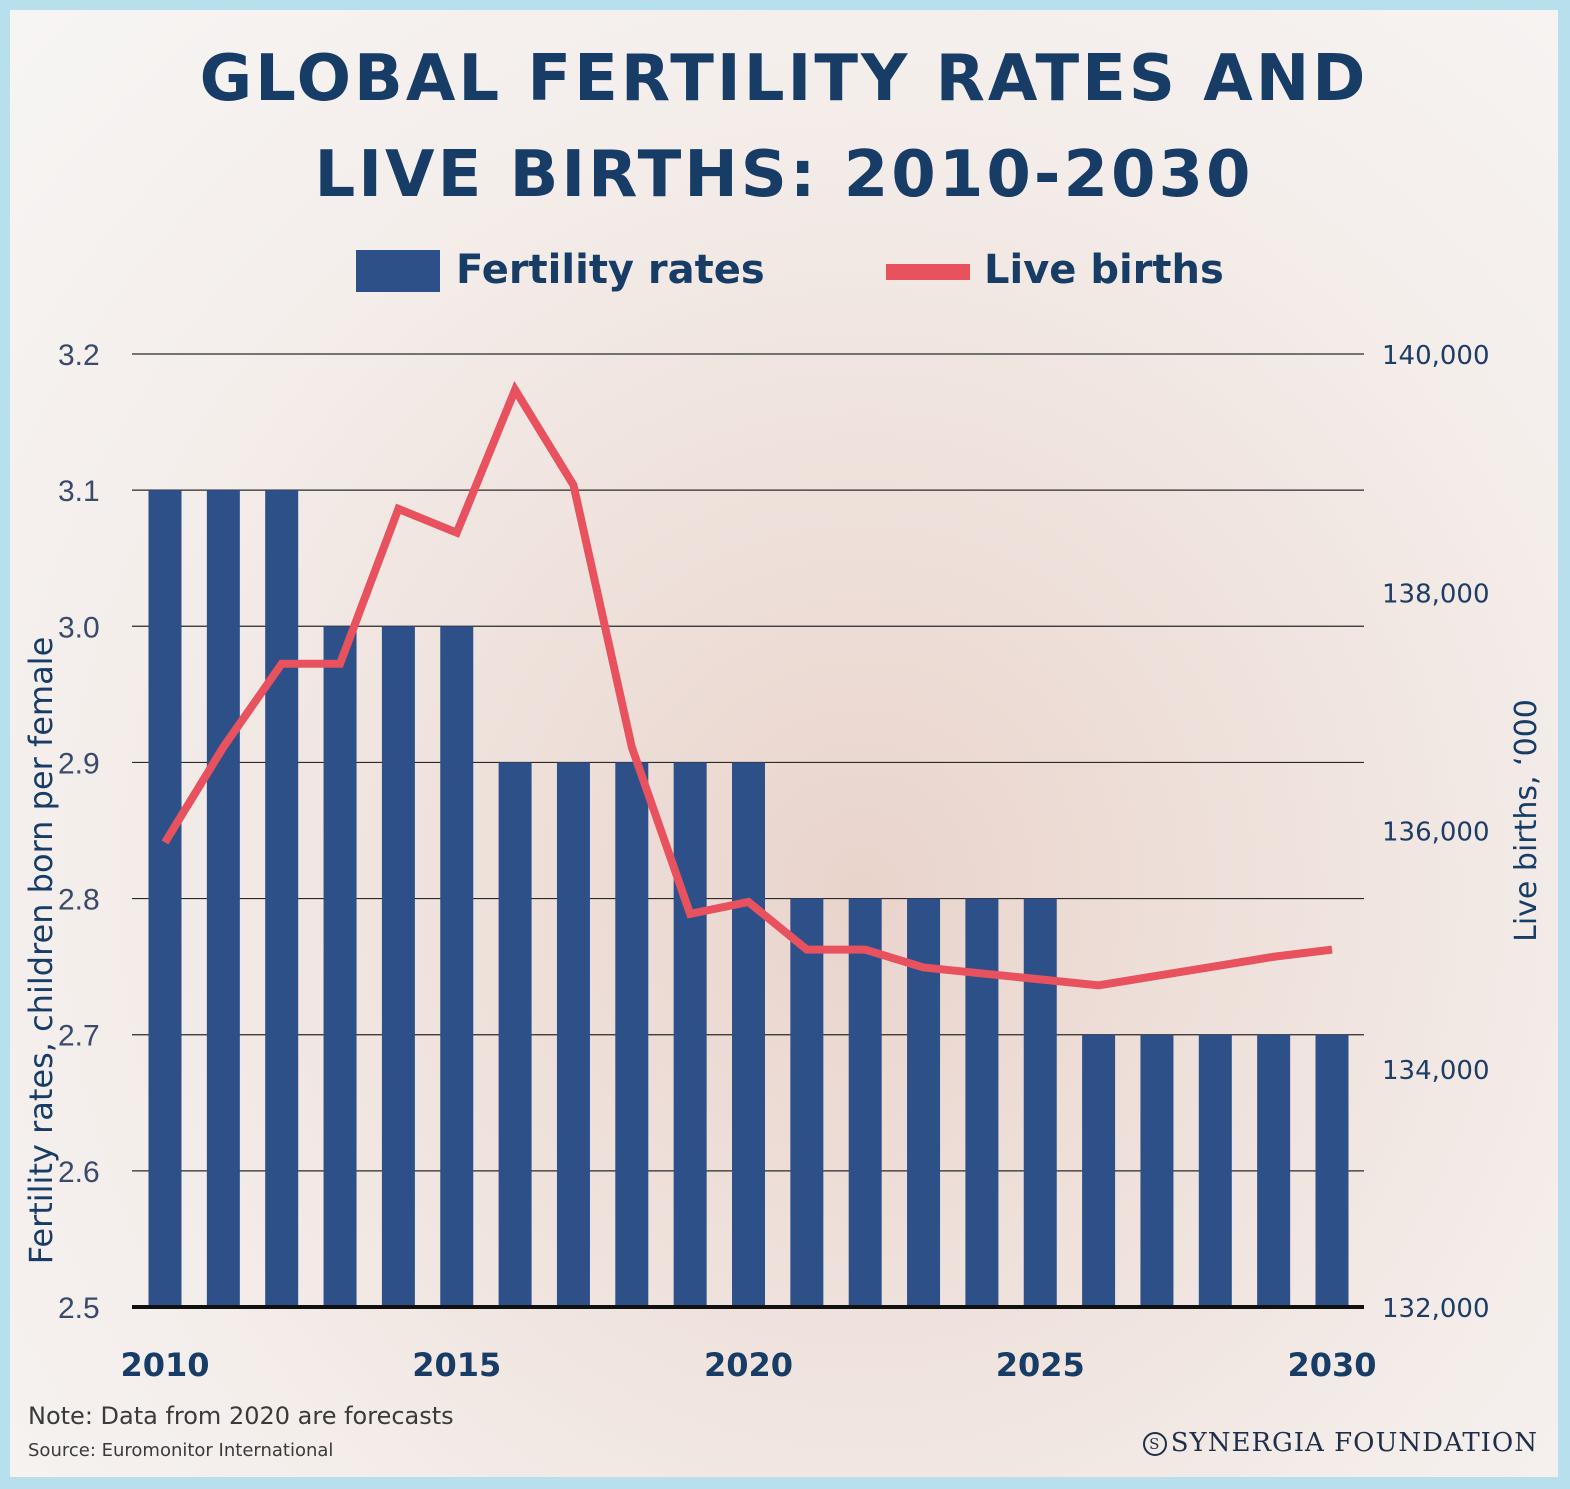 This screenshot has height=1489, width=1570. I want to click on bar-fertility-2029, so click(1274, 1170).